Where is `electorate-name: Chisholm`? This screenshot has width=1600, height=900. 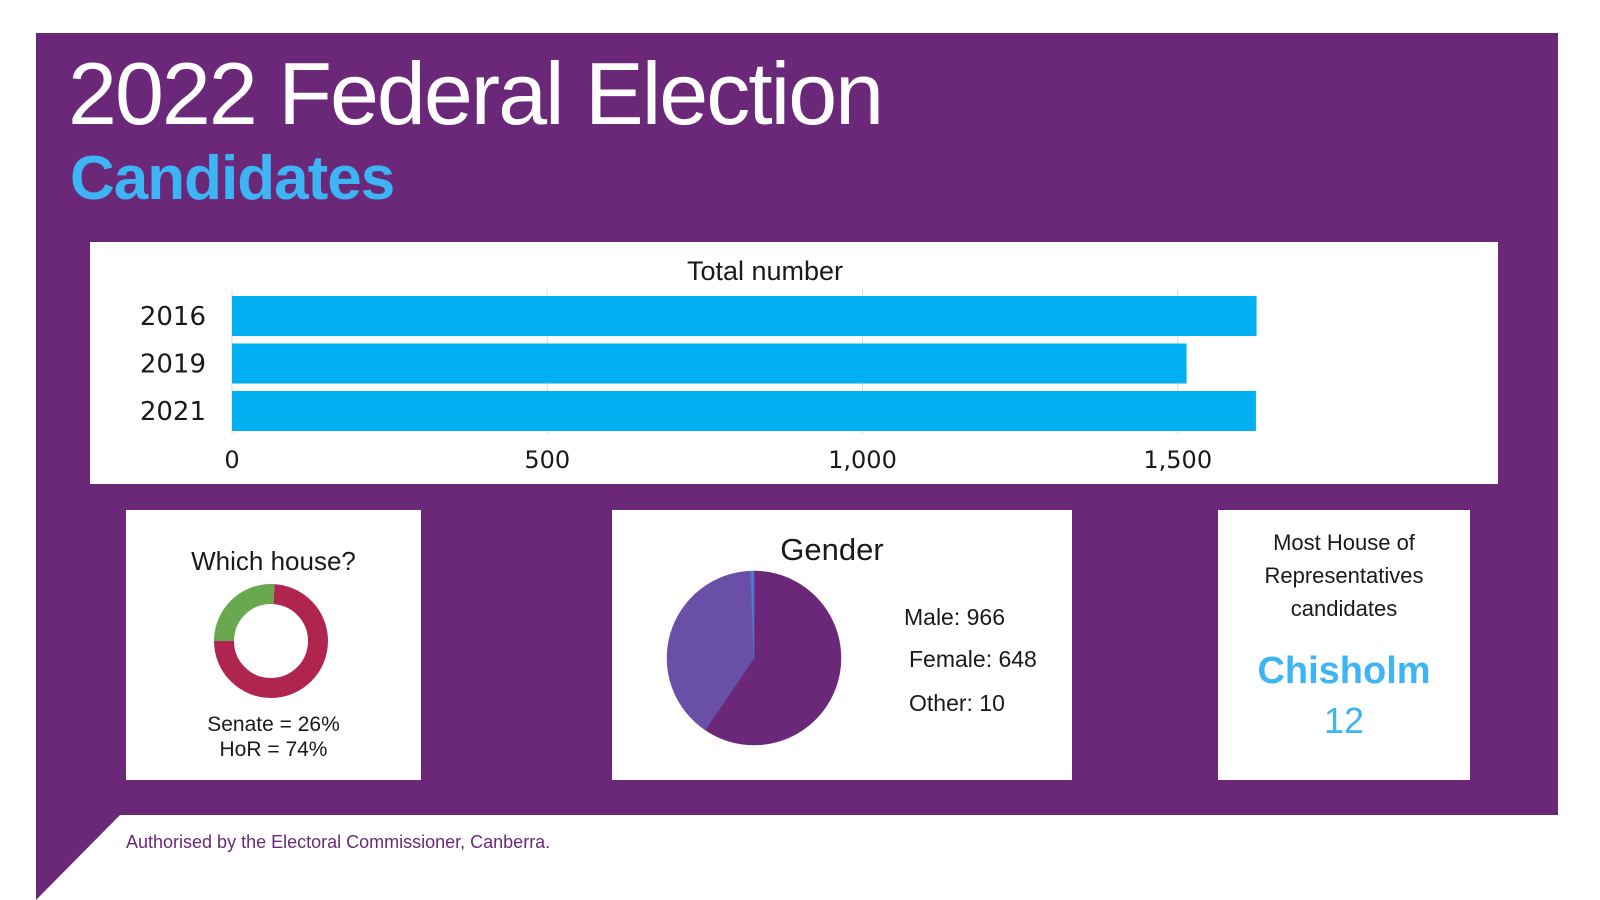
electorate-name: Chisholm is located at coordinates (1344, 671).